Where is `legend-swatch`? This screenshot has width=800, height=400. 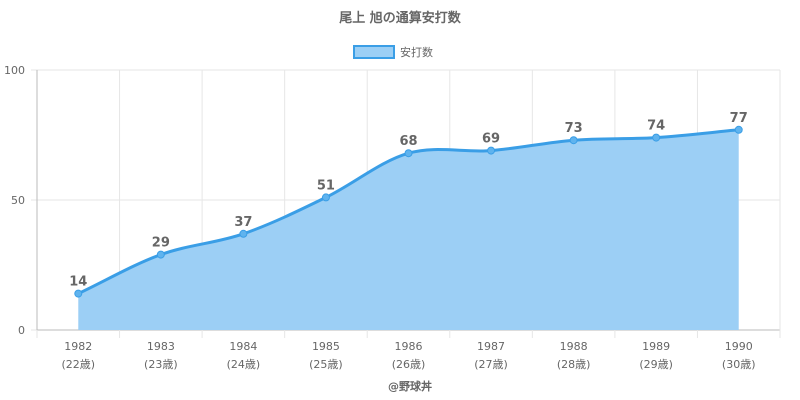
legend-swatch is located at coordinates (374, 52).